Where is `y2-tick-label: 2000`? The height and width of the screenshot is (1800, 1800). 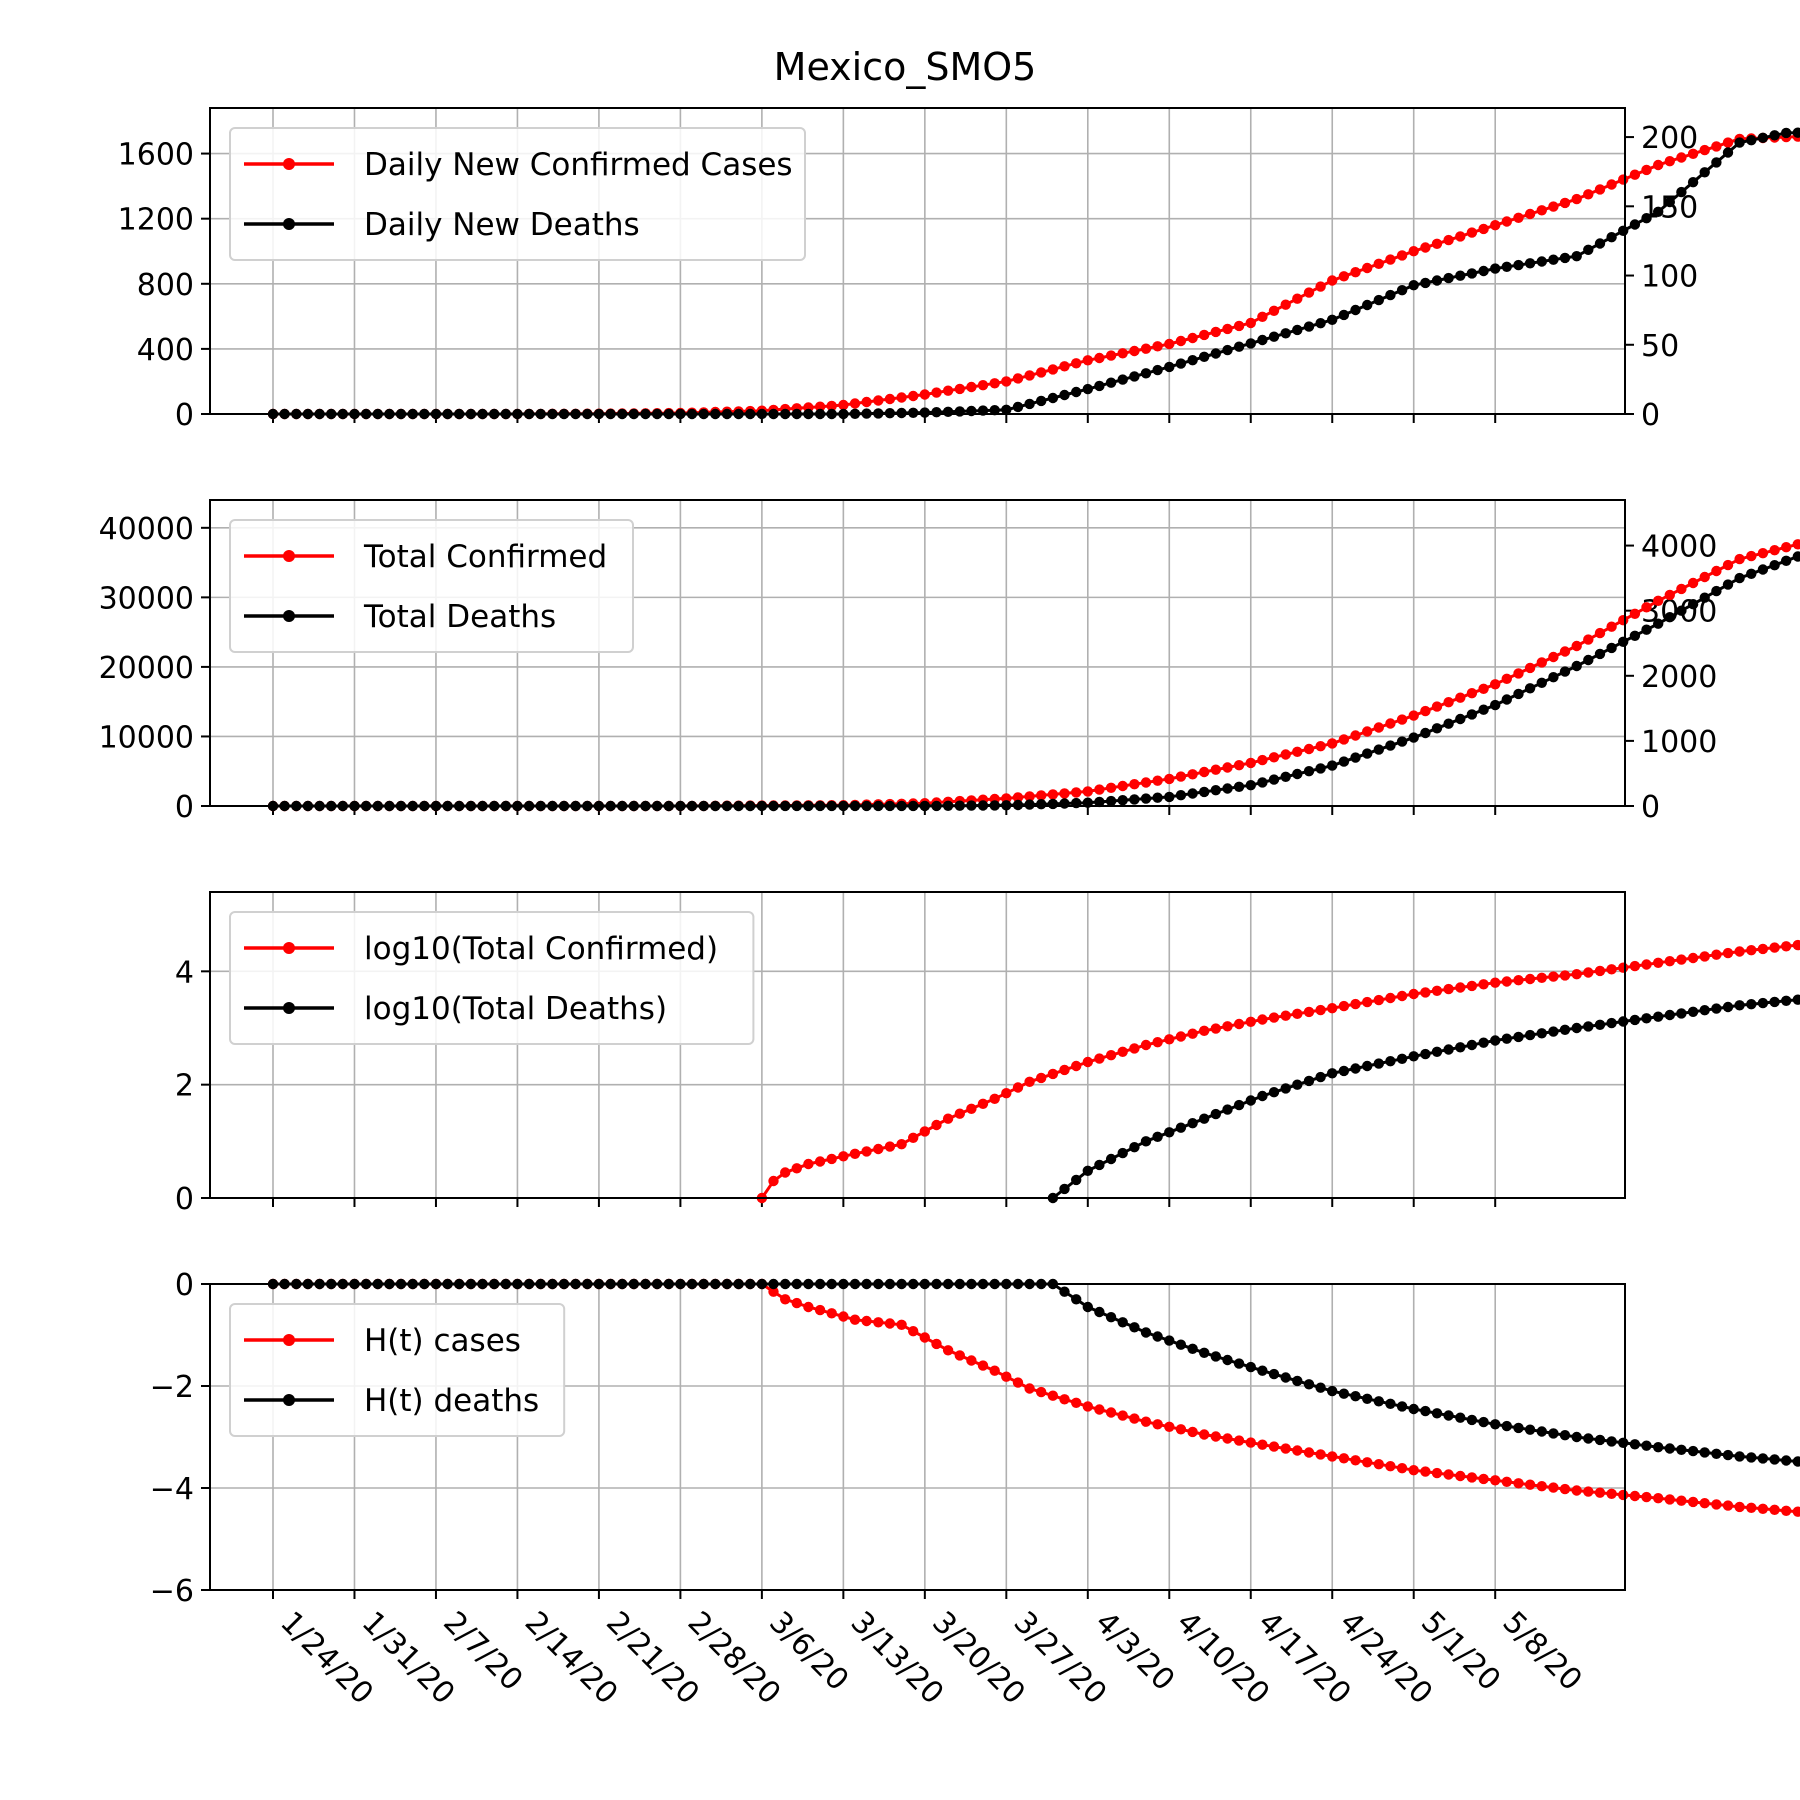 y2-tick-label: 2000 is located at coordinates (1679, 677).